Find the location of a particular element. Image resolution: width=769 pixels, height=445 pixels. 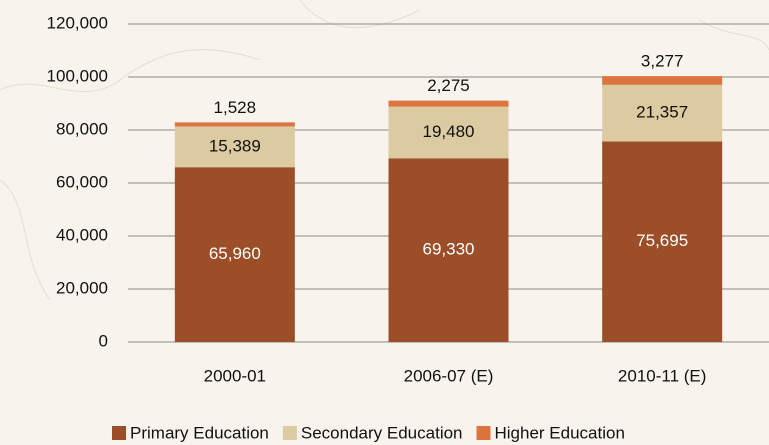

x-tick-label: 2000-01 is located at coordinates (235, 375).